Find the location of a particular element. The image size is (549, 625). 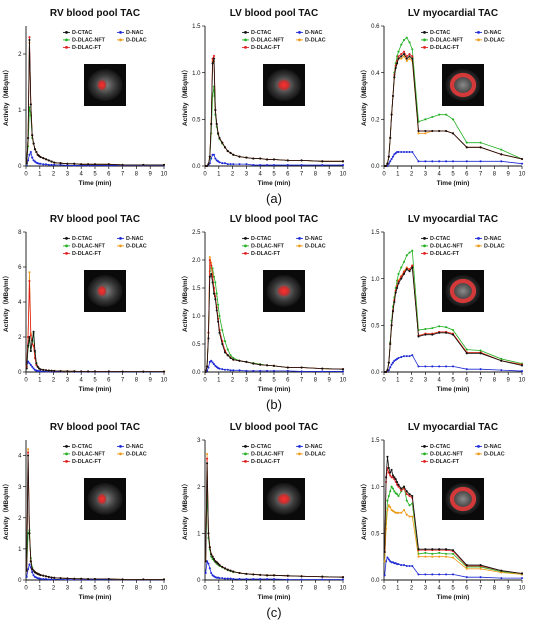

y-tick-label: 1.5 is located at coordinates (196, 27).